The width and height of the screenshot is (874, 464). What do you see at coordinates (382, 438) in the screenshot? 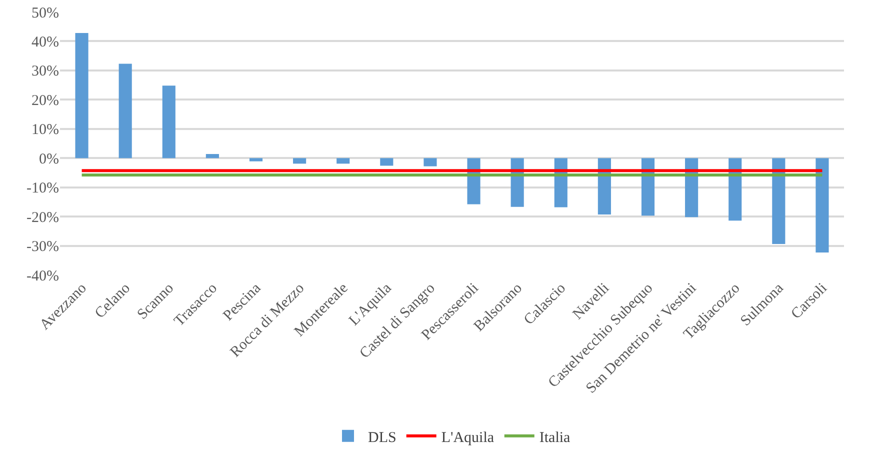
I see `legend-label: DLS` at bounding box center [382, 438].